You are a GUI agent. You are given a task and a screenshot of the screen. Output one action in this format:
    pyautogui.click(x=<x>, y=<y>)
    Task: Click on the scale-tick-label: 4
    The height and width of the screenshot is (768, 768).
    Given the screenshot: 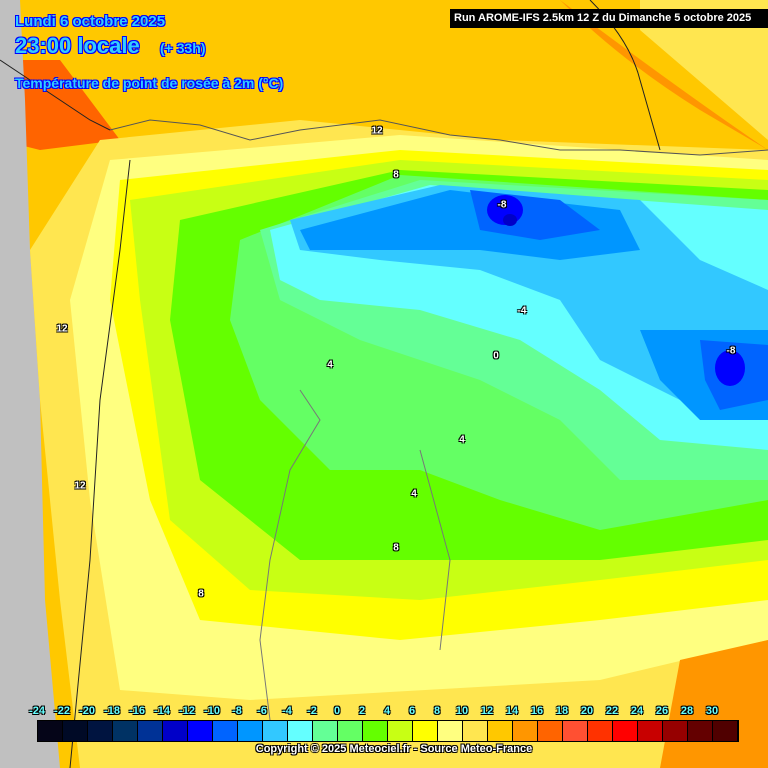 What is the action you would take?
    pyautogui.click(x=387, y=711)
    